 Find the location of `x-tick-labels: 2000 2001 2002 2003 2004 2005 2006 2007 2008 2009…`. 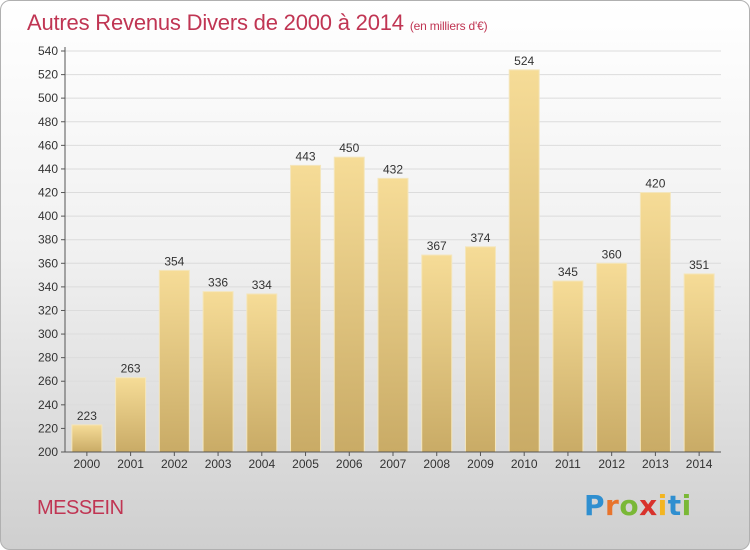

x-tick-labels: 2000 2001 2002 2003 2004 2005 2006 2007 2008 2009… is located at coordinates (393, 464).